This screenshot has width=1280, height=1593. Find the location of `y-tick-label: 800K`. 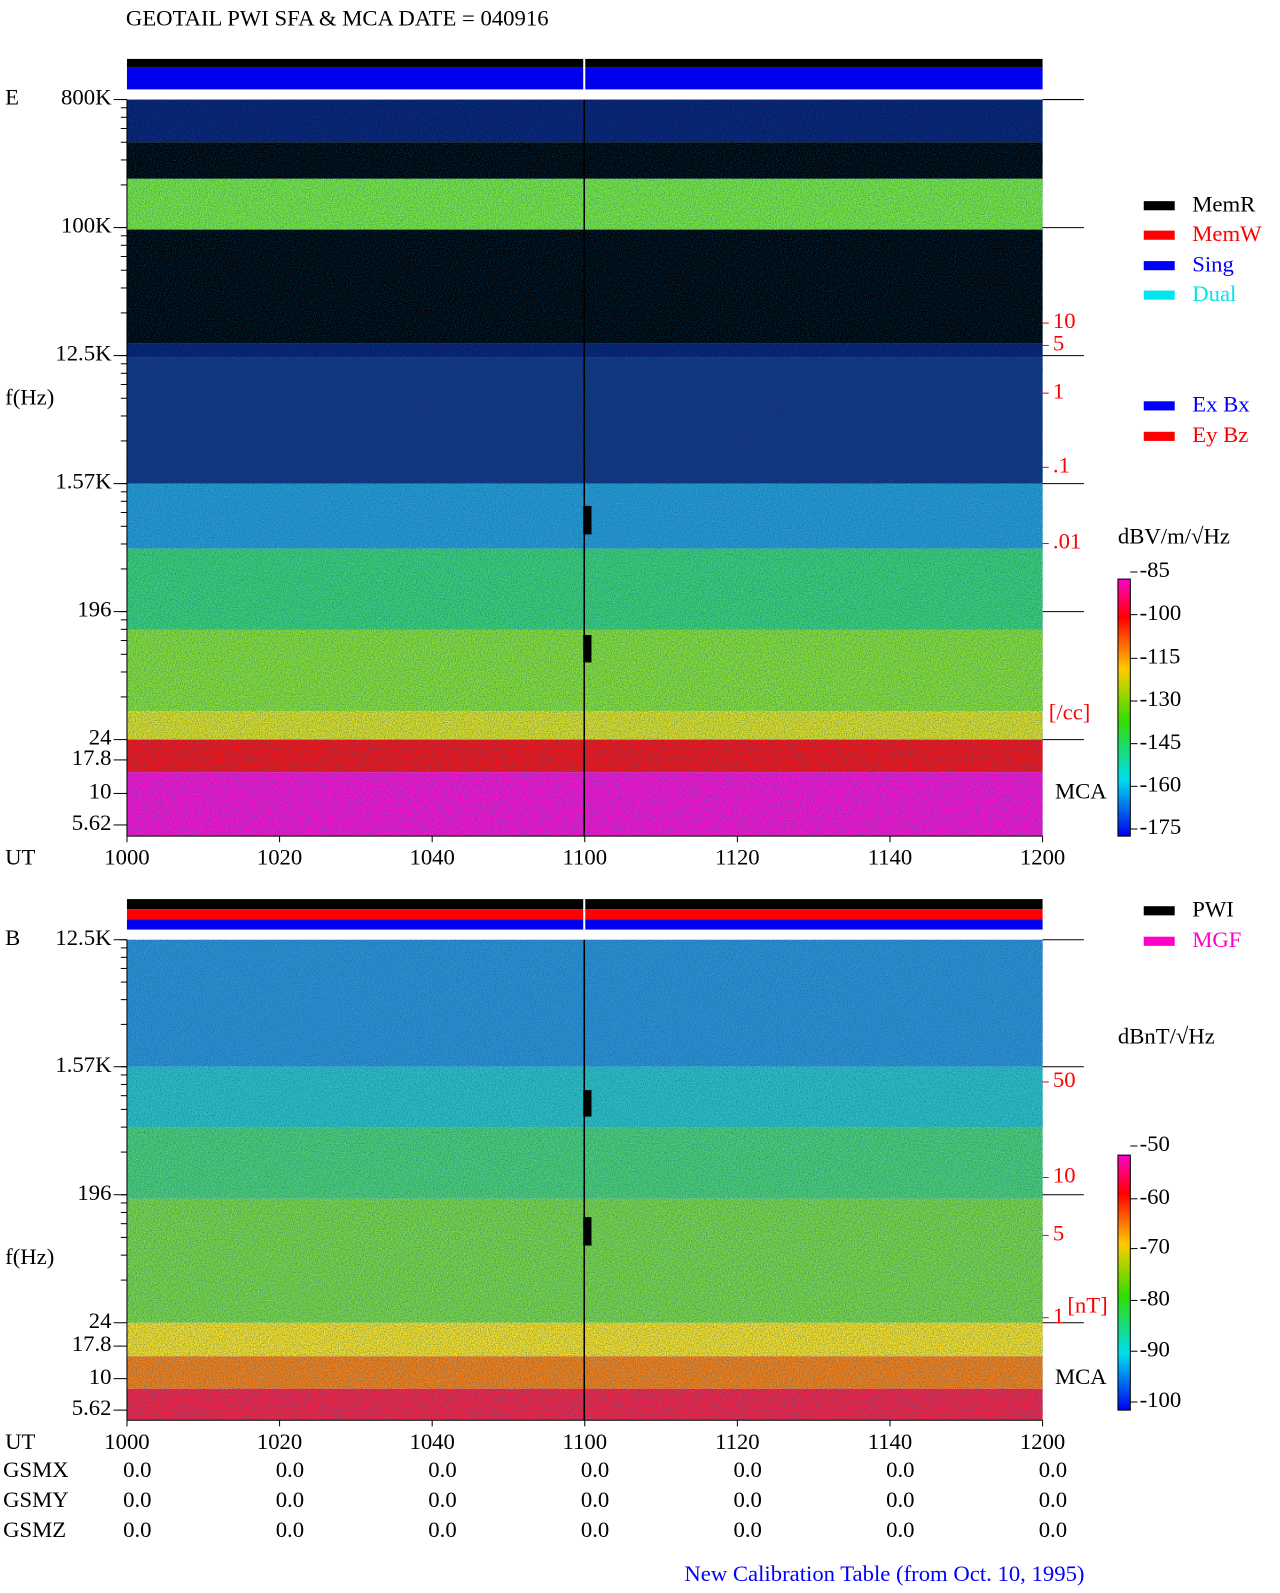

y-tick-label: 800K is located at coordinates (86, 97).